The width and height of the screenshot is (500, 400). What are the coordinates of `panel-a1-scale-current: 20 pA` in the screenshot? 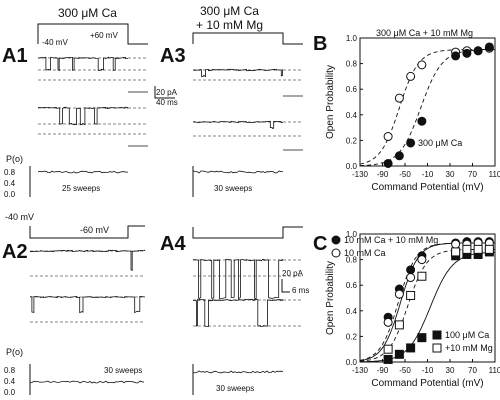 It's located at (167, 92).